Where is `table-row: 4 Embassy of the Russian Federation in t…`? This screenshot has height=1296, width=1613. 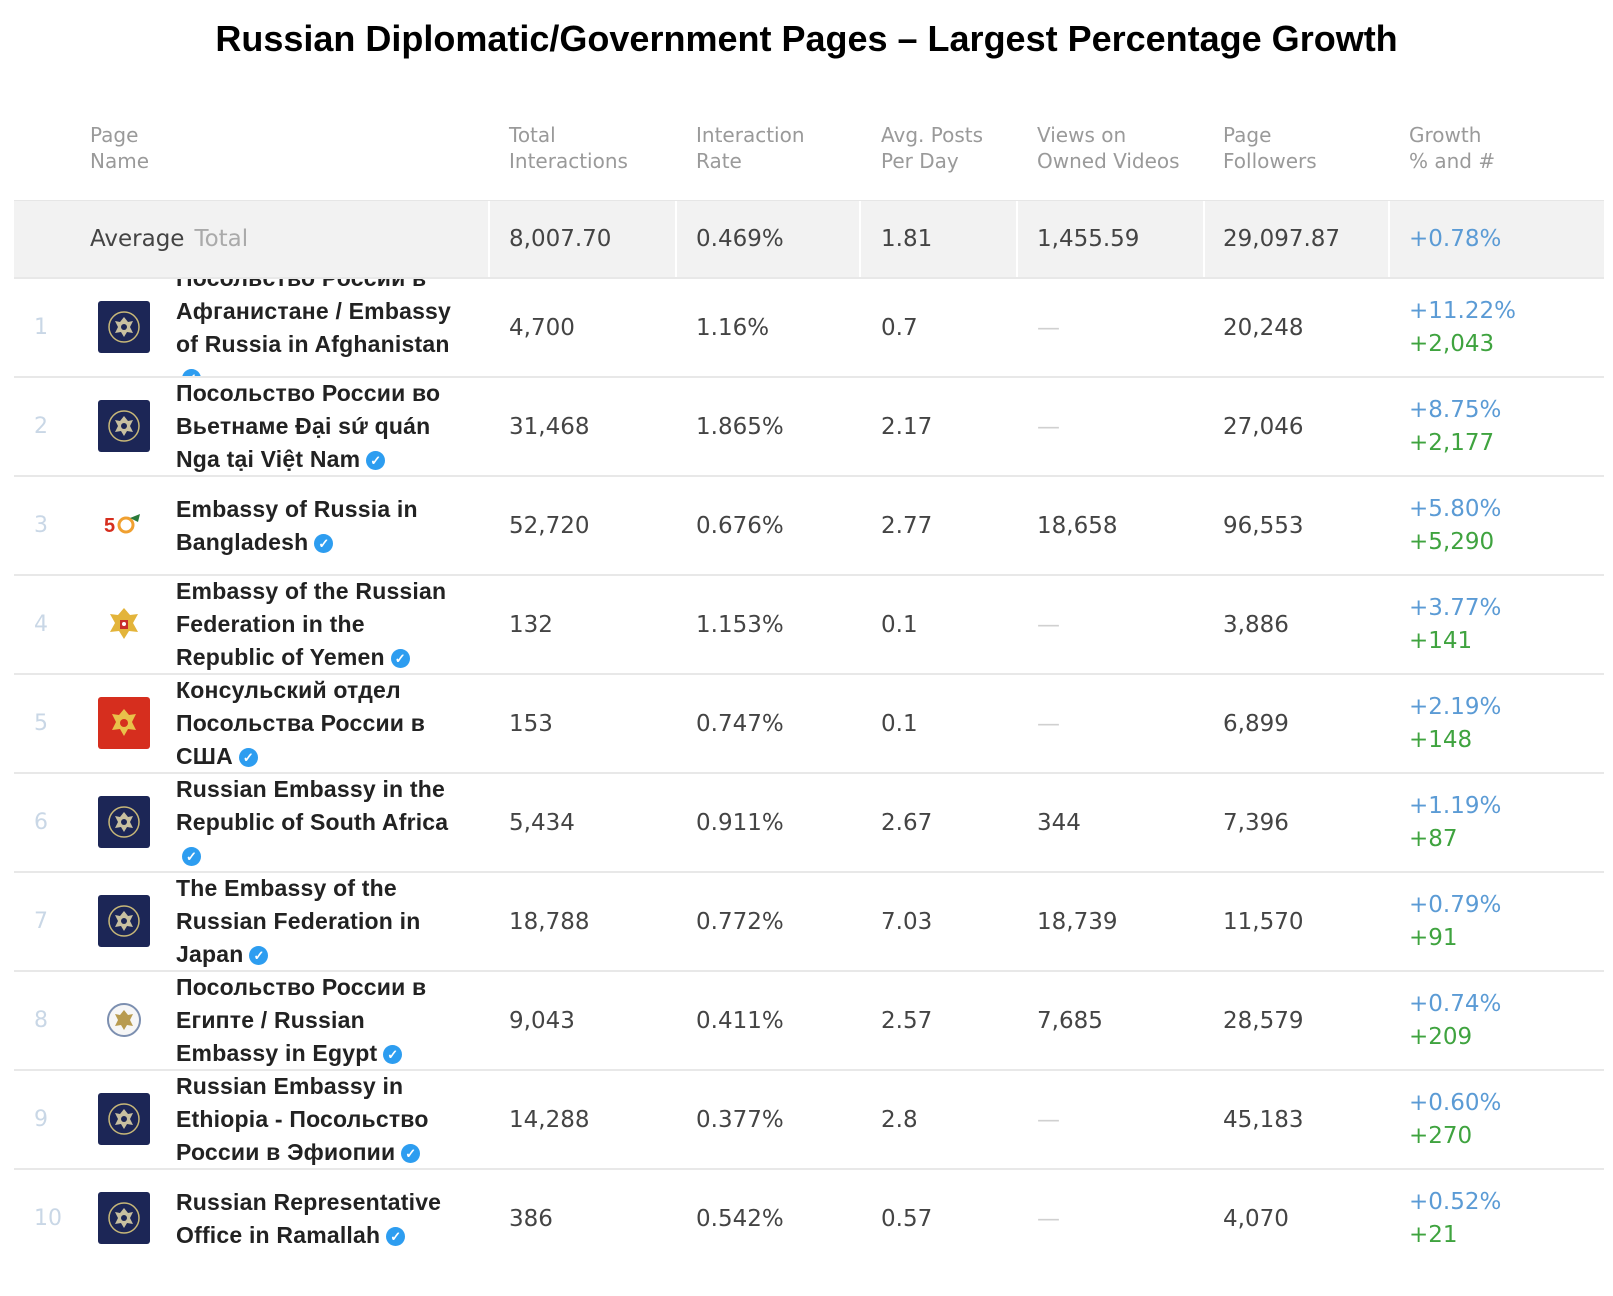 table-row: 4 Embassy of the Russian Federation in t… is located at coordinates (809, 623).